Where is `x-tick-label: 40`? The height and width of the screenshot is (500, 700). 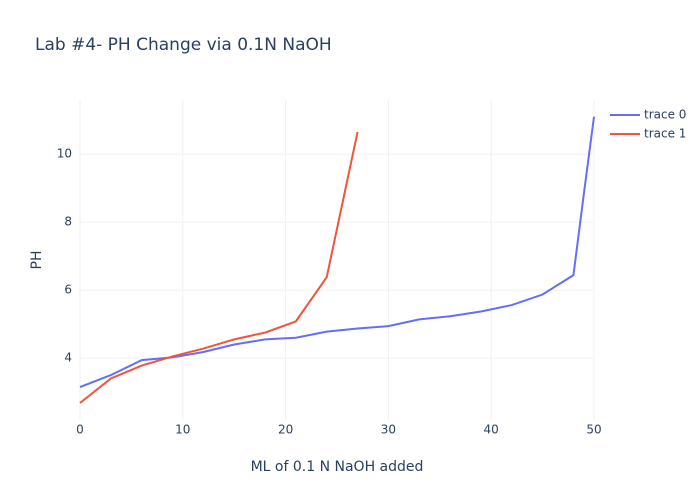 x-tick-label: 40 is located at coordinates (491, 430).